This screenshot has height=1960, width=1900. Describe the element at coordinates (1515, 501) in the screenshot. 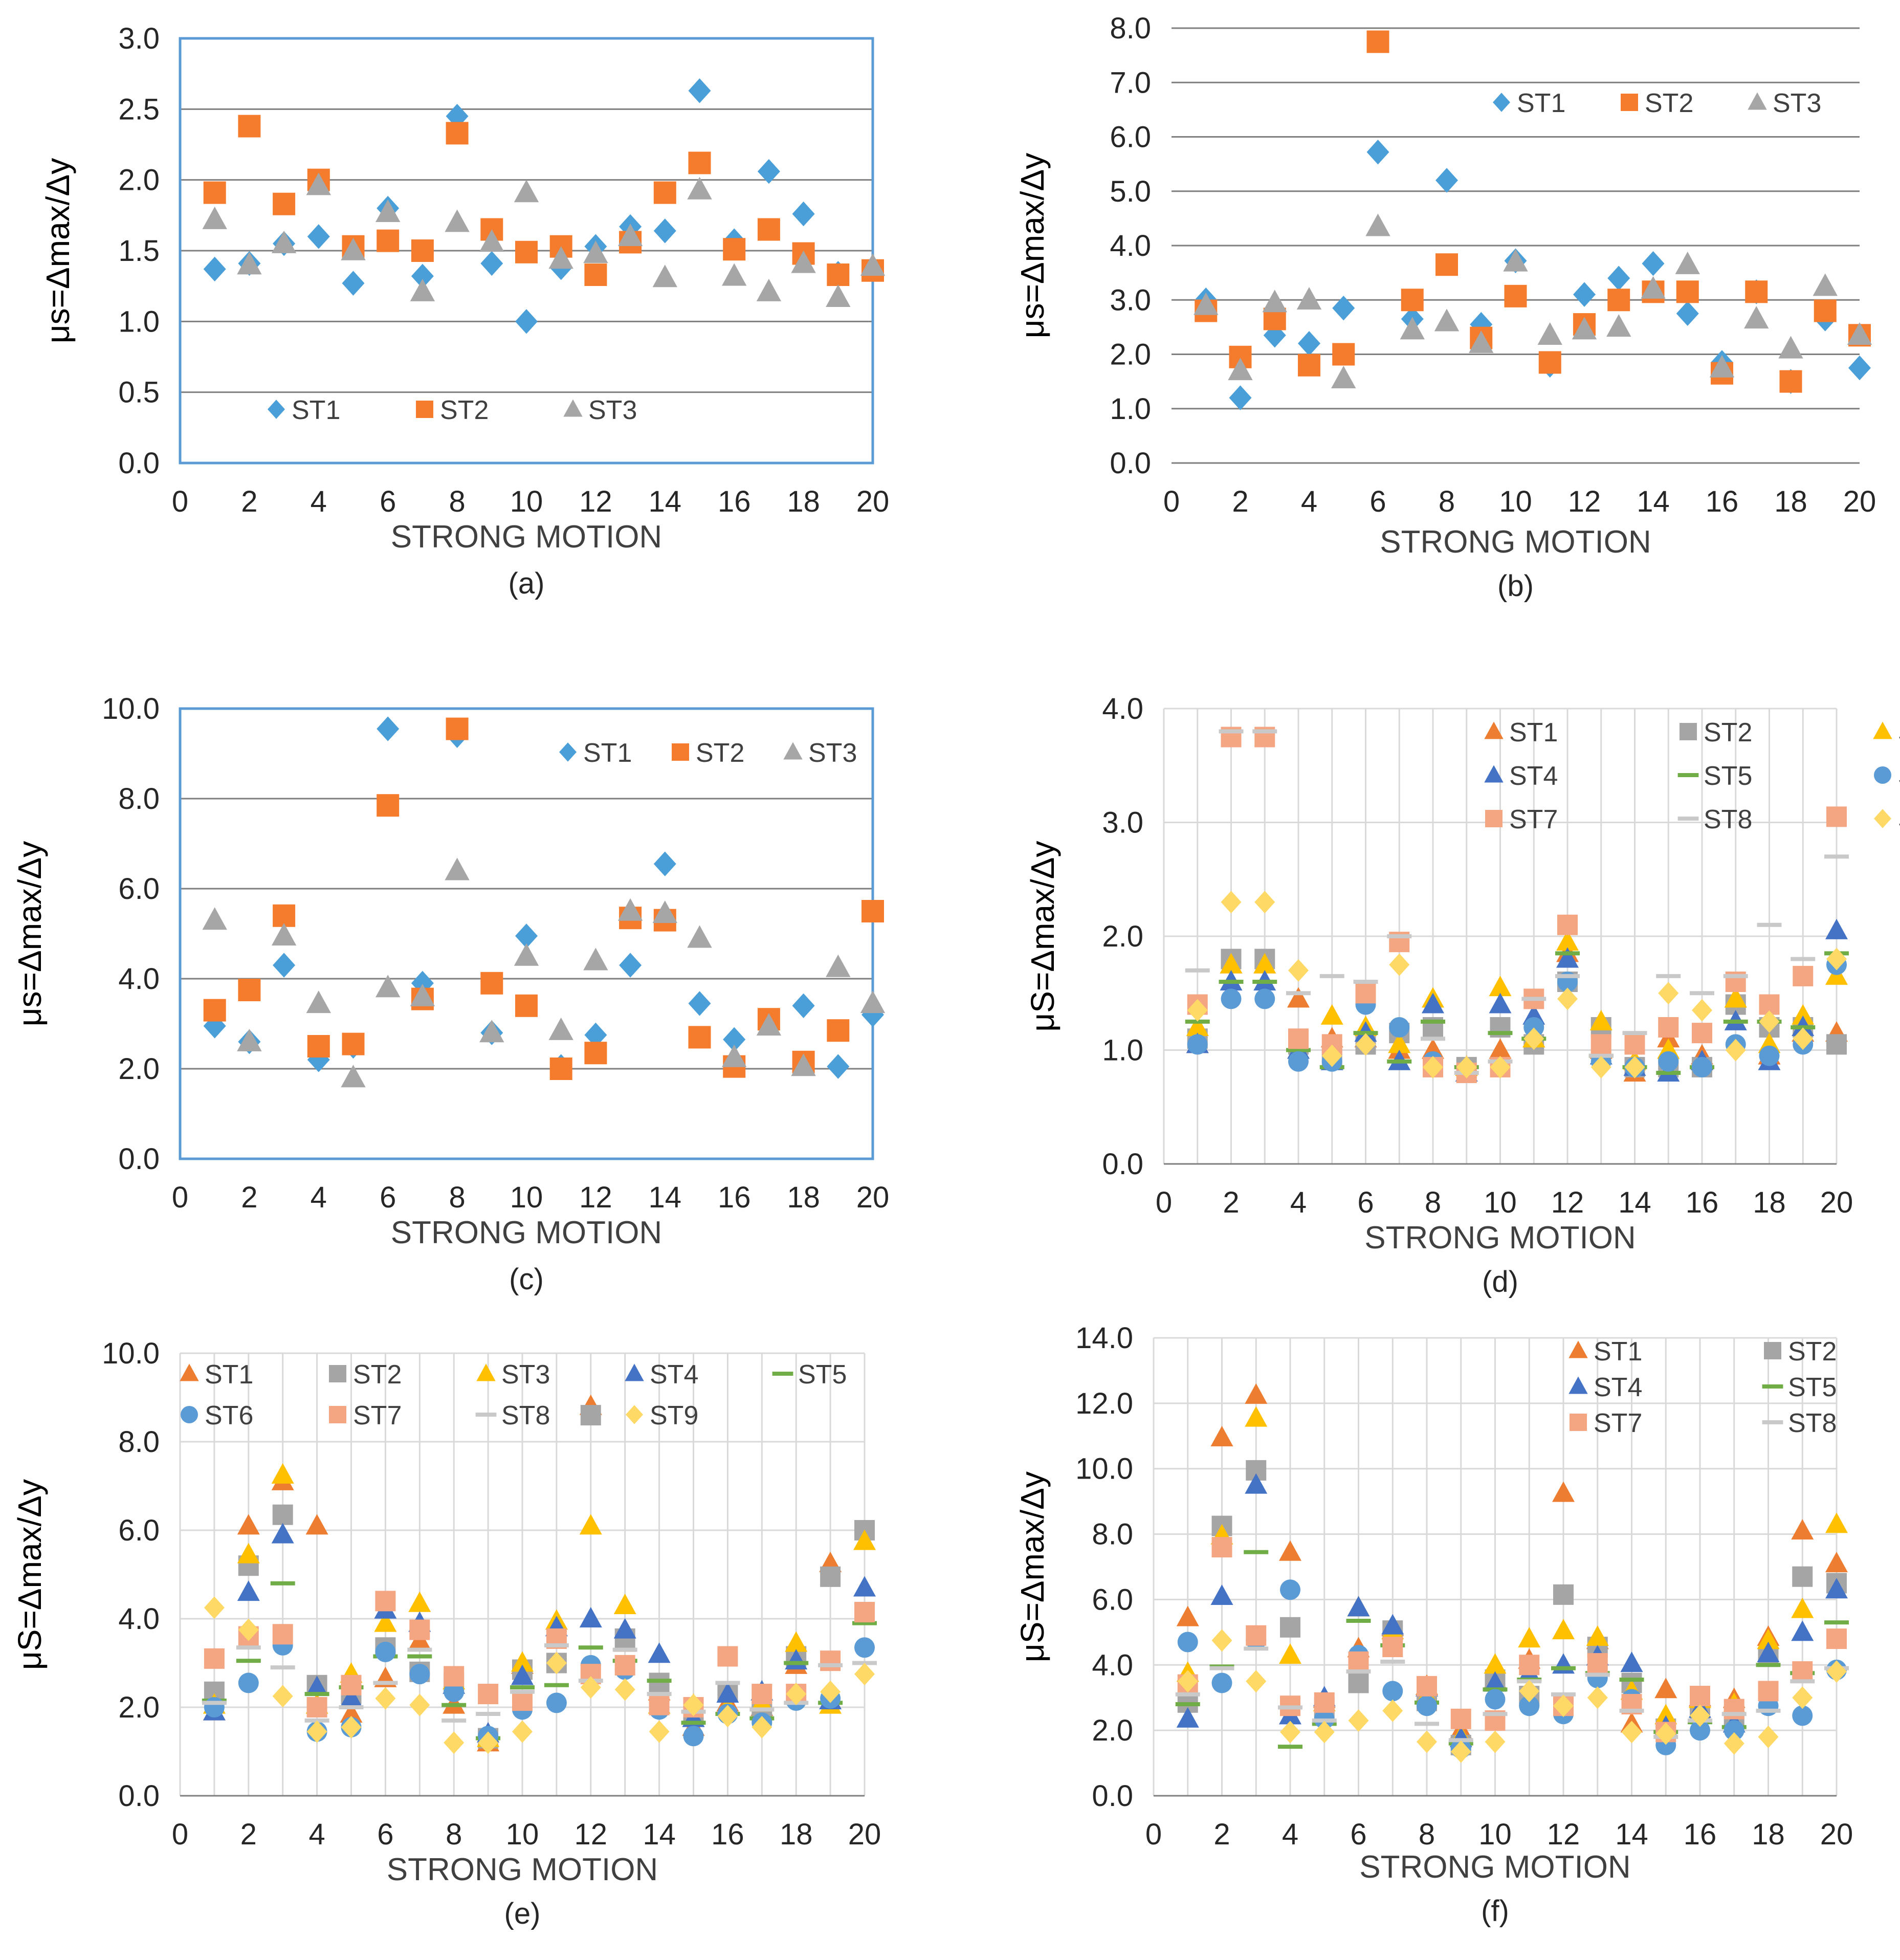

I see `x-tick-label: 10` at that location.